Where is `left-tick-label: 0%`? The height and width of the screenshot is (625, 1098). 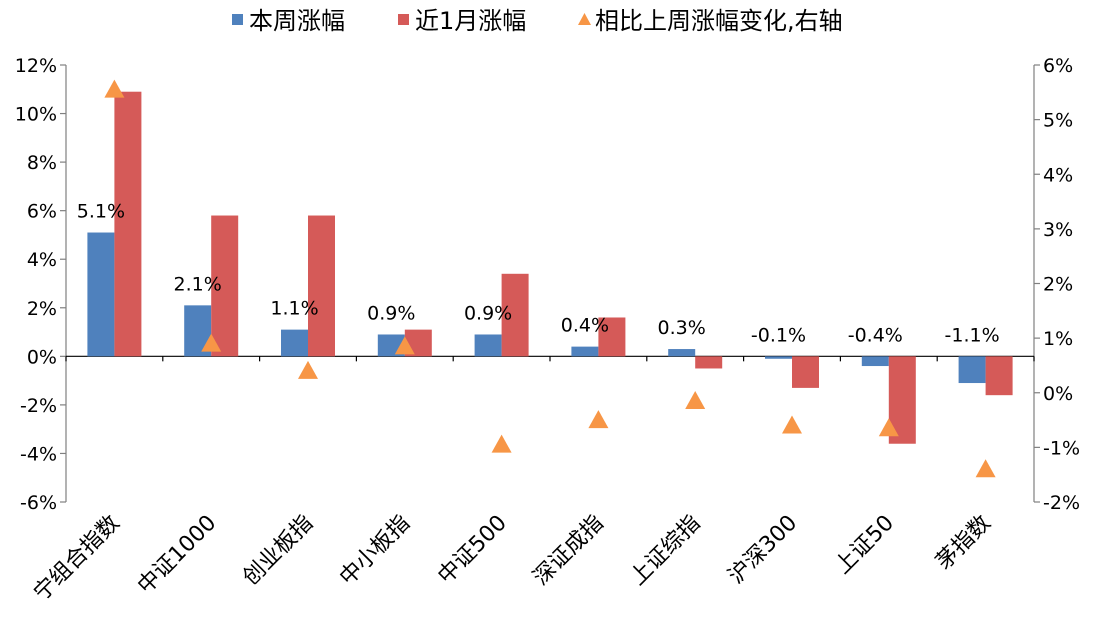
left-tick-label: 0% is located at coordinates (42, 357).